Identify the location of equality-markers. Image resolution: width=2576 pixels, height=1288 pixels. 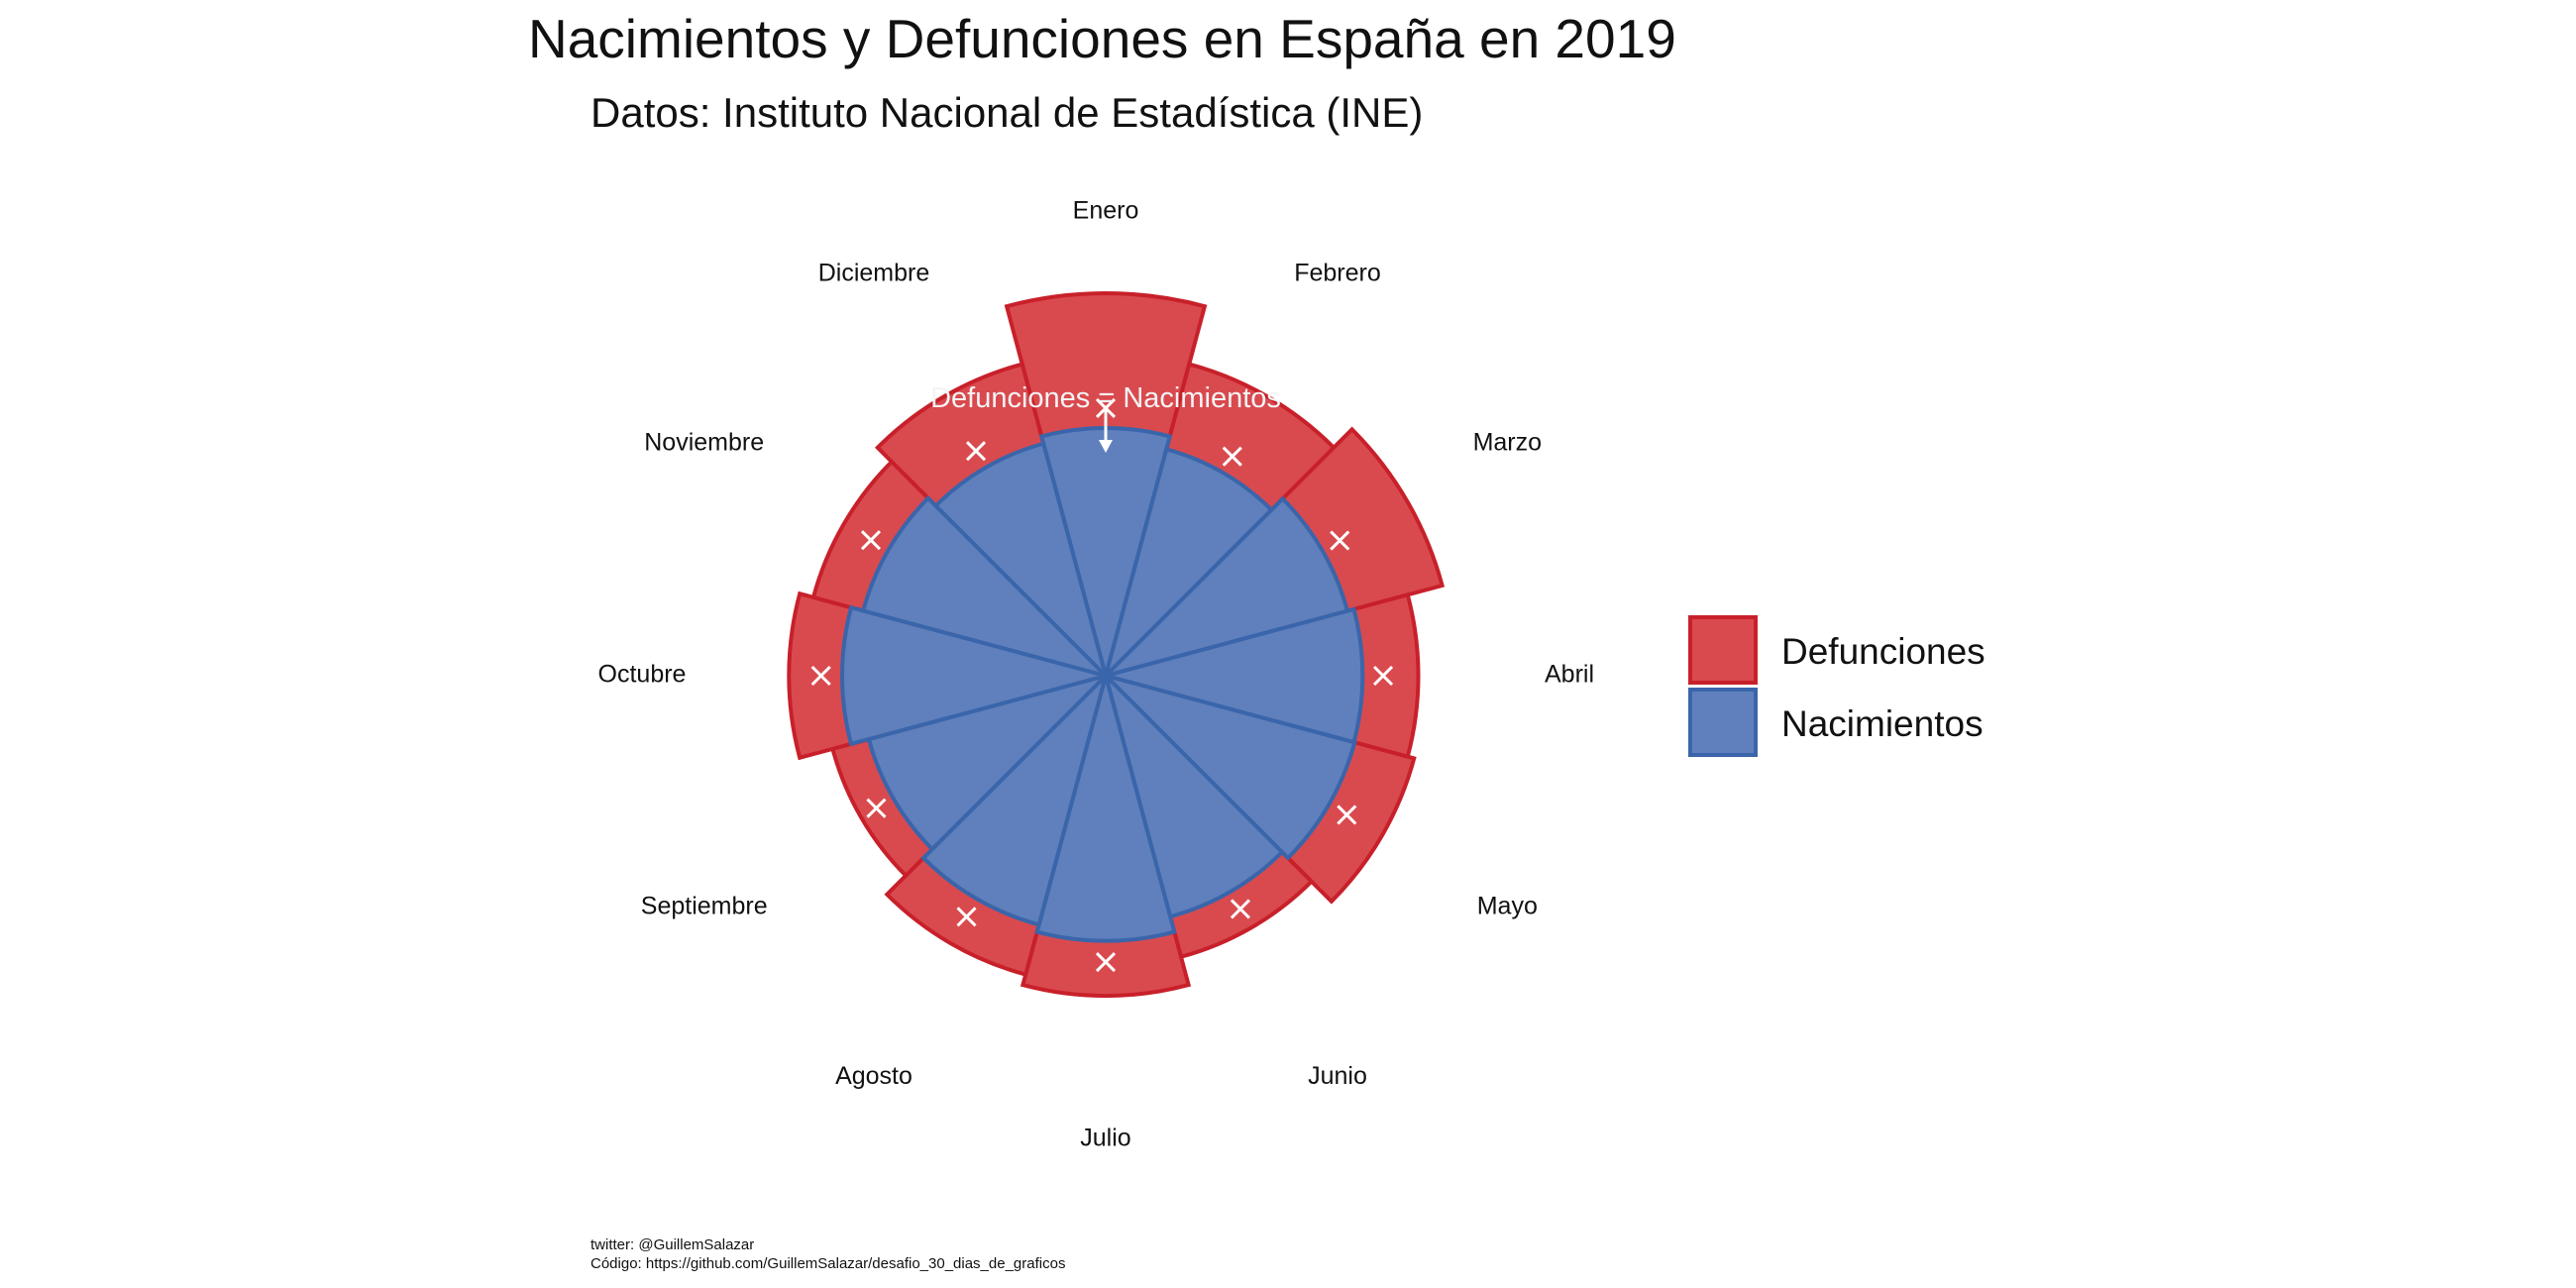
(1102, 685).